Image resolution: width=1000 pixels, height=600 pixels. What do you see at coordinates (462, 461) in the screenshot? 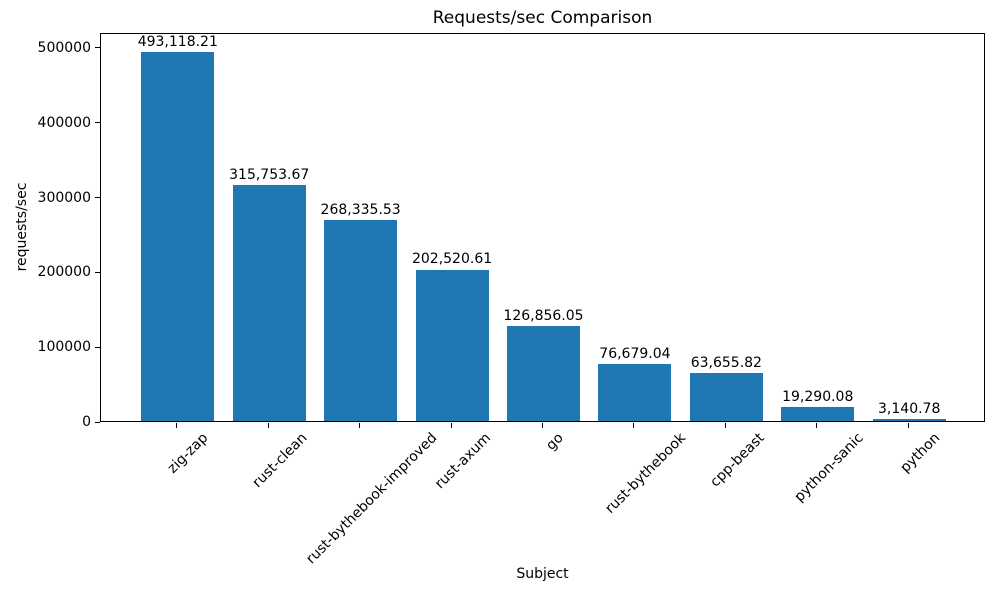
I see `x-tick-label: rust-axum` at bounding box center [462, 461].